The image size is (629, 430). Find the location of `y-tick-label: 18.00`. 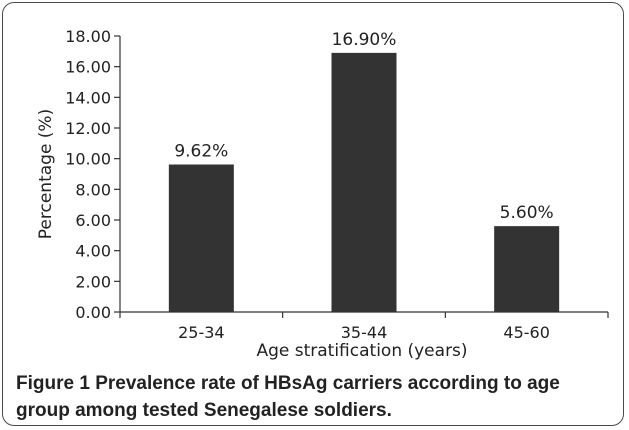

y-tick-label: 18.00 is located at coordinates (88, 36).